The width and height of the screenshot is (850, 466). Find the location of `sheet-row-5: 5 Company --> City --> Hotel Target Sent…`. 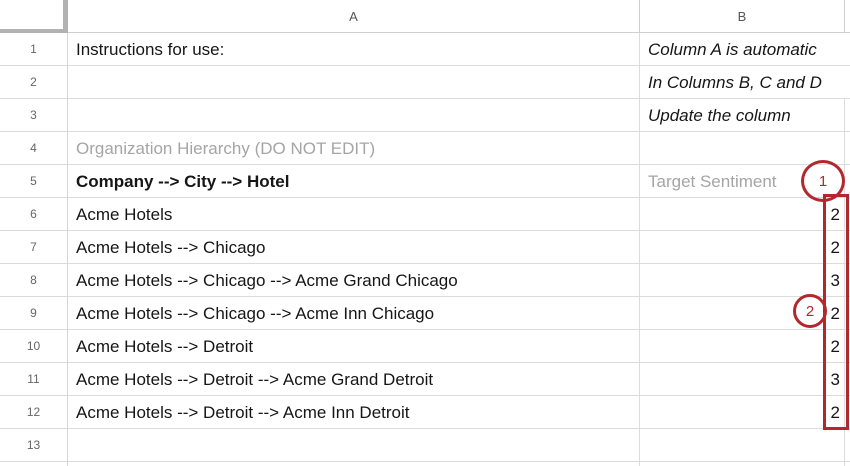

sheet-row-5: 5 Company --> City --> Hotel Target Sent… is located at coordinates (425, 181).